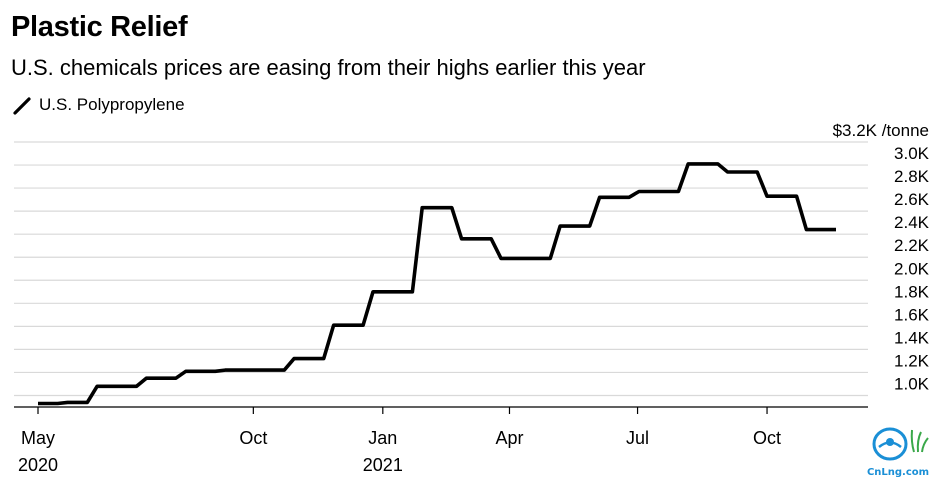 This screenshot has width=939, height=484. I want to click on x-tick-year-label: 2021, so click(383, 465).